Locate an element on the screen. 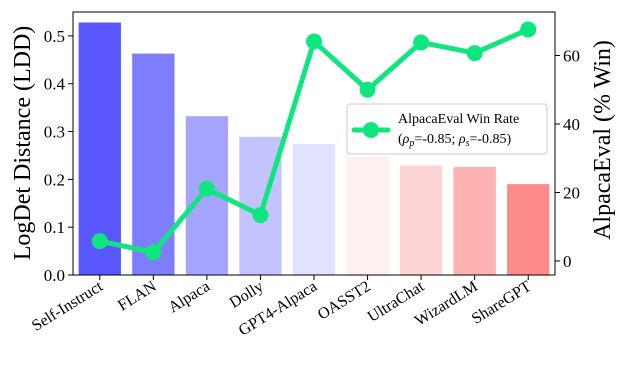  legend: AlpacaEval Win Rate (ρp=-0.85; ρs=-0.85) is located at coordinates (447, 129).